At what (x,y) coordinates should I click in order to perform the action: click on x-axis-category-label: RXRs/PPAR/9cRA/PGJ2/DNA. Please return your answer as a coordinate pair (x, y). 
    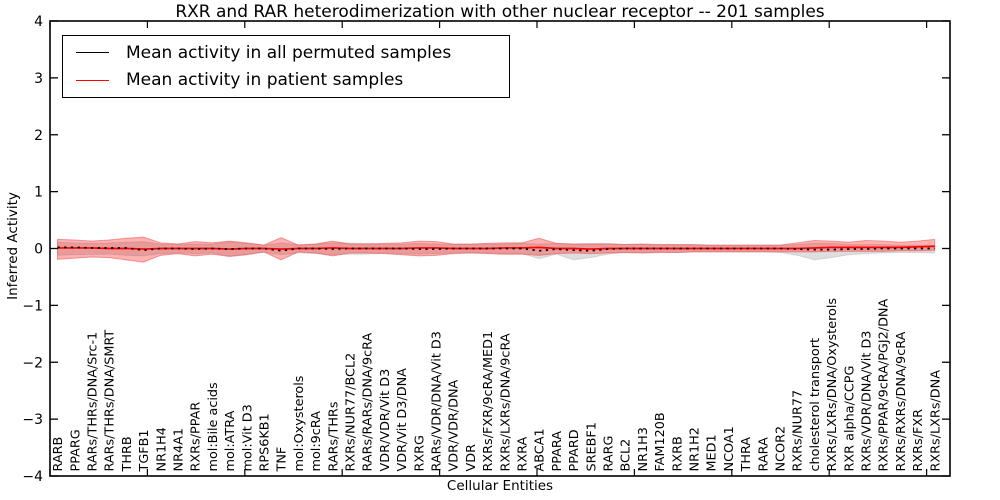
    Looking at the image, I should click on (884, 384).